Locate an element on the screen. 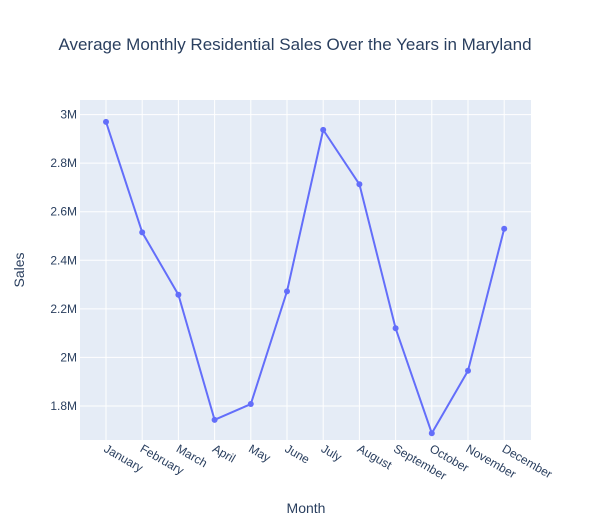  y-tick-label: 2.8M is located at coordinates (63, 163).